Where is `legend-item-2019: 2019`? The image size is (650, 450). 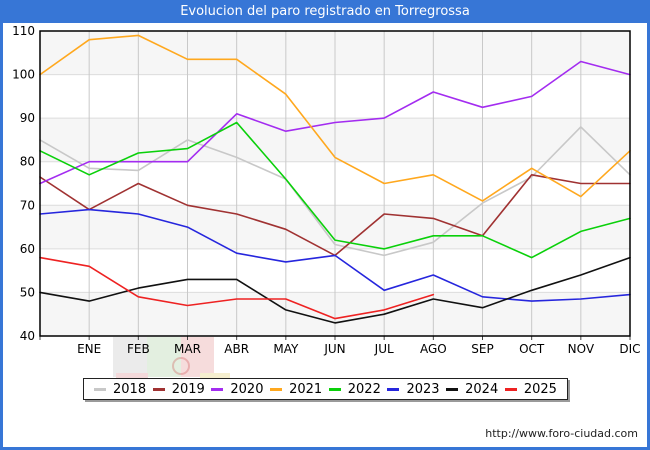 legend-item-2019: 2019 is located at coordinates (178, 389).